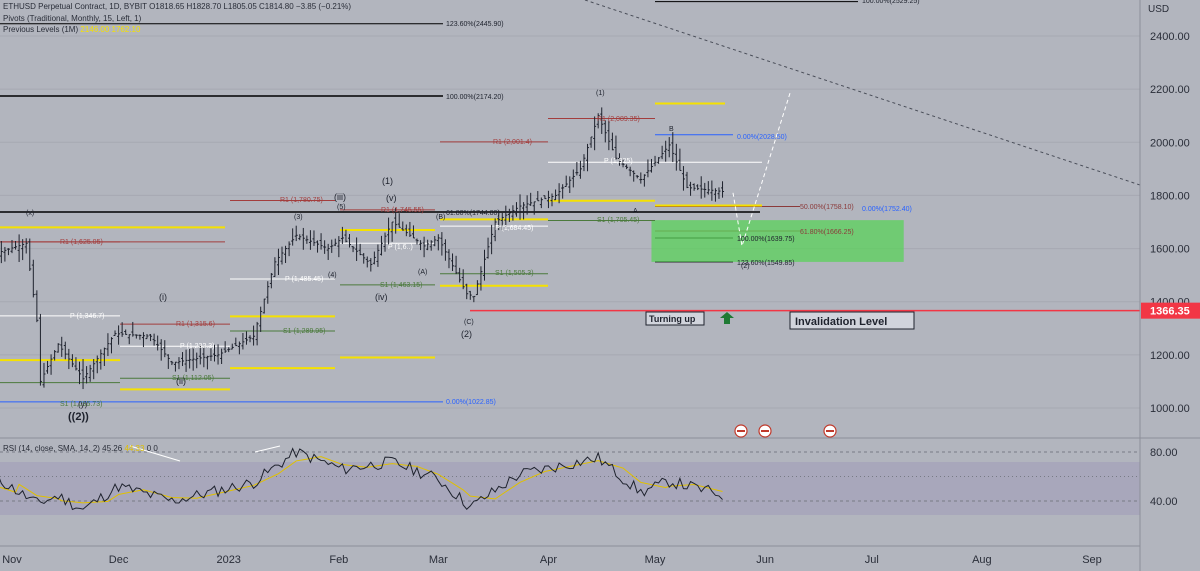 The image size is (1200, 571). Describe the element at coordinates (400, 247) in the screenshot. I see `pivot-label: P (1,6..)` at that location.